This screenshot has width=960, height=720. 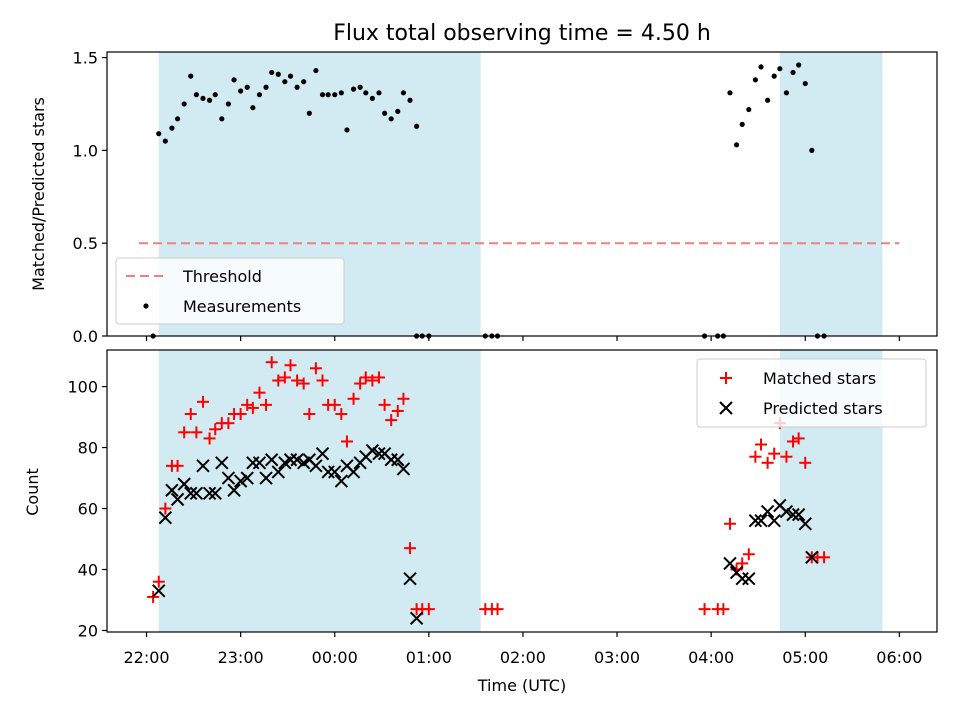 What do you see at coordinates (617, 657) in the screenshot?
I see `x-tick-label: 03:00` at bounding box center [617, 657].